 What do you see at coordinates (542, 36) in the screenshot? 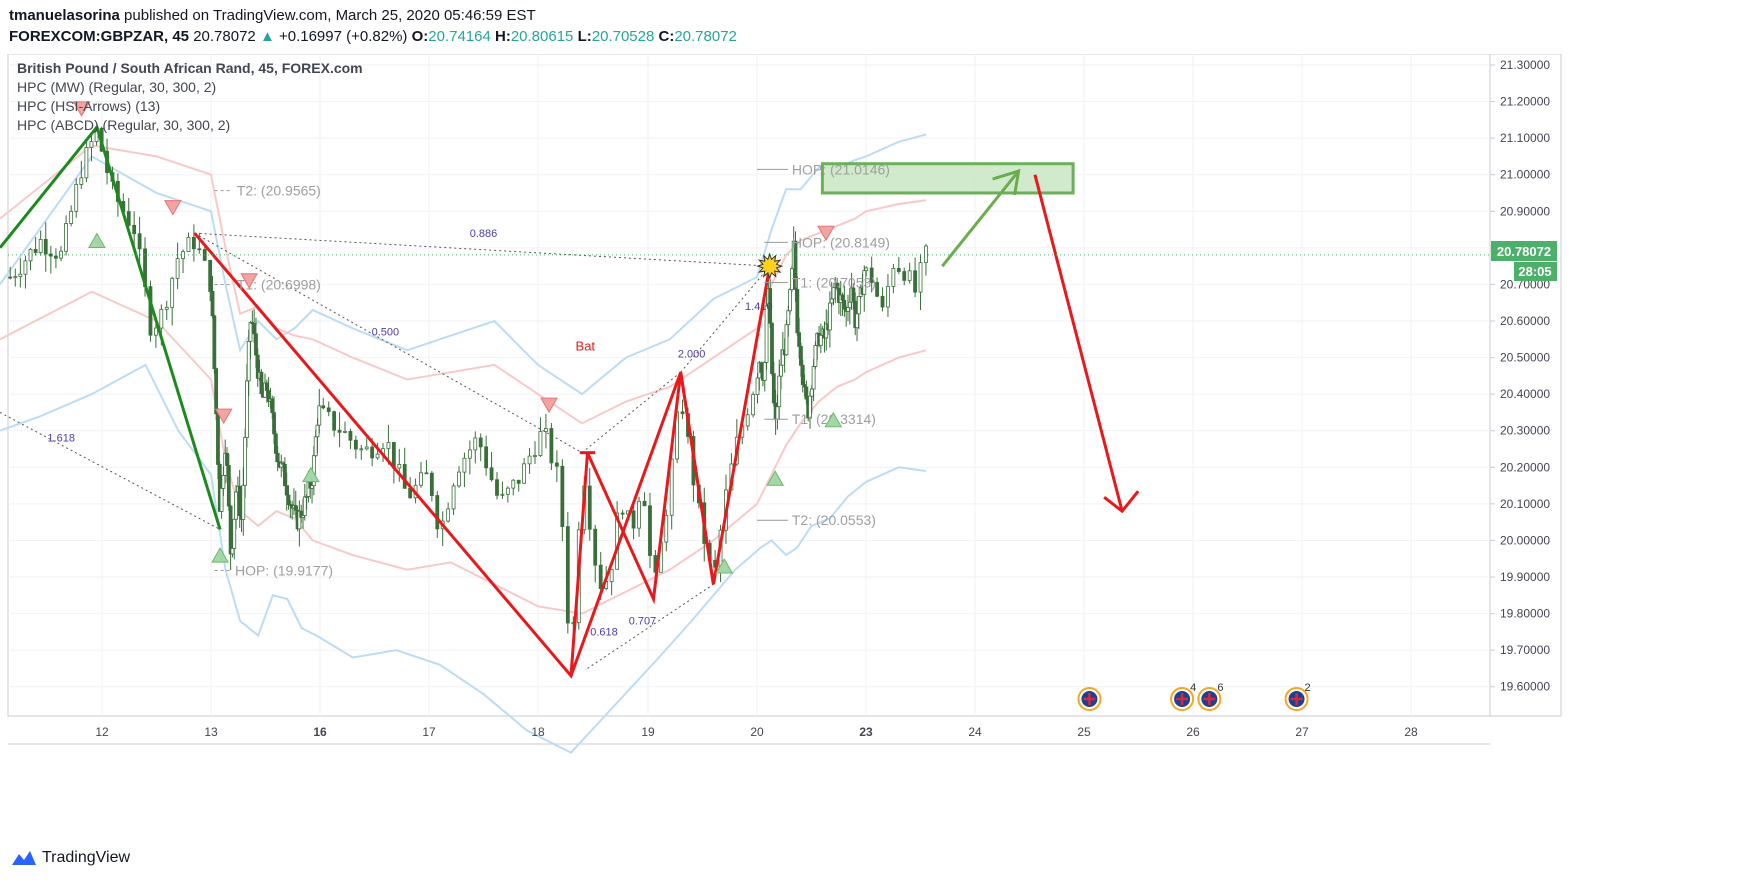
I see `high-value: 20.80615` at bounding box center [542, 36].